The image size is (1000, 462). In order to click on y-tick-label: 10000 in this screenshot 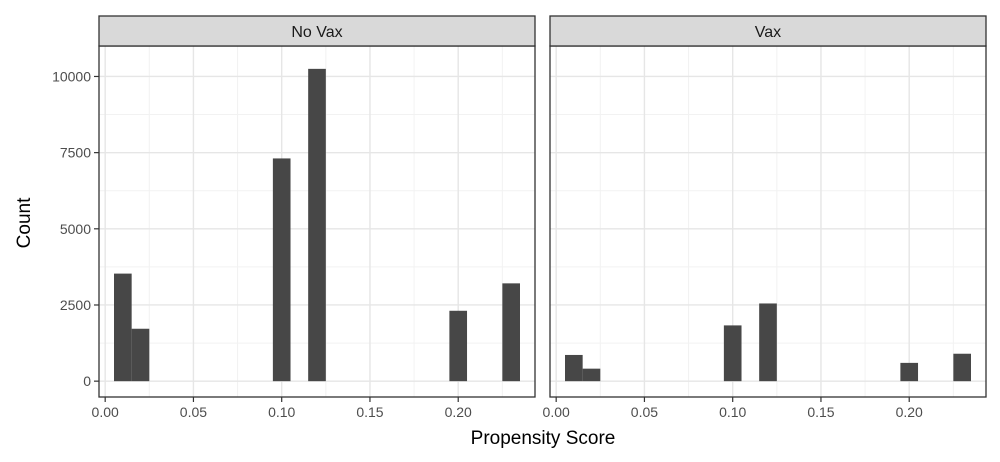, I will do `click(71, 76)`.